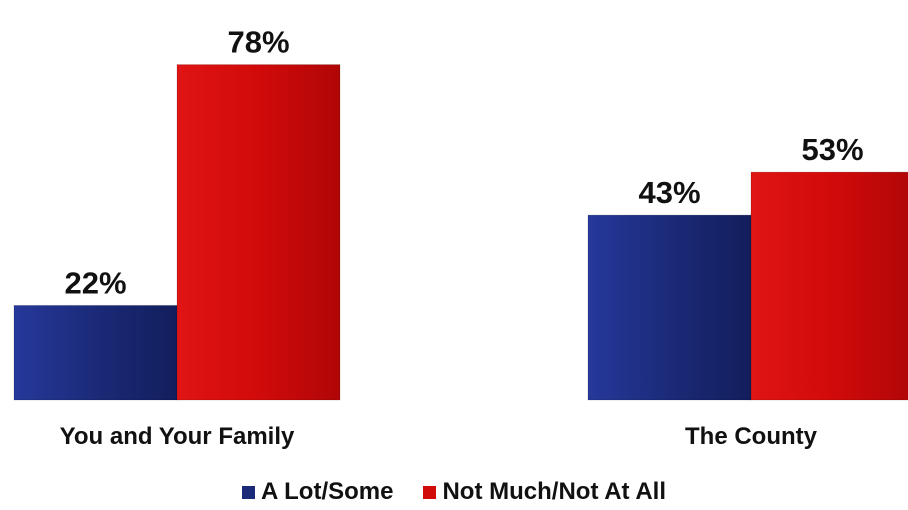 Image resolution: width=908 pixels, height=510 pixels. Describe the element at coordinates (829, 286) in the screenshot. I see `bar-not-much-not-at-all-the-county` at that location.